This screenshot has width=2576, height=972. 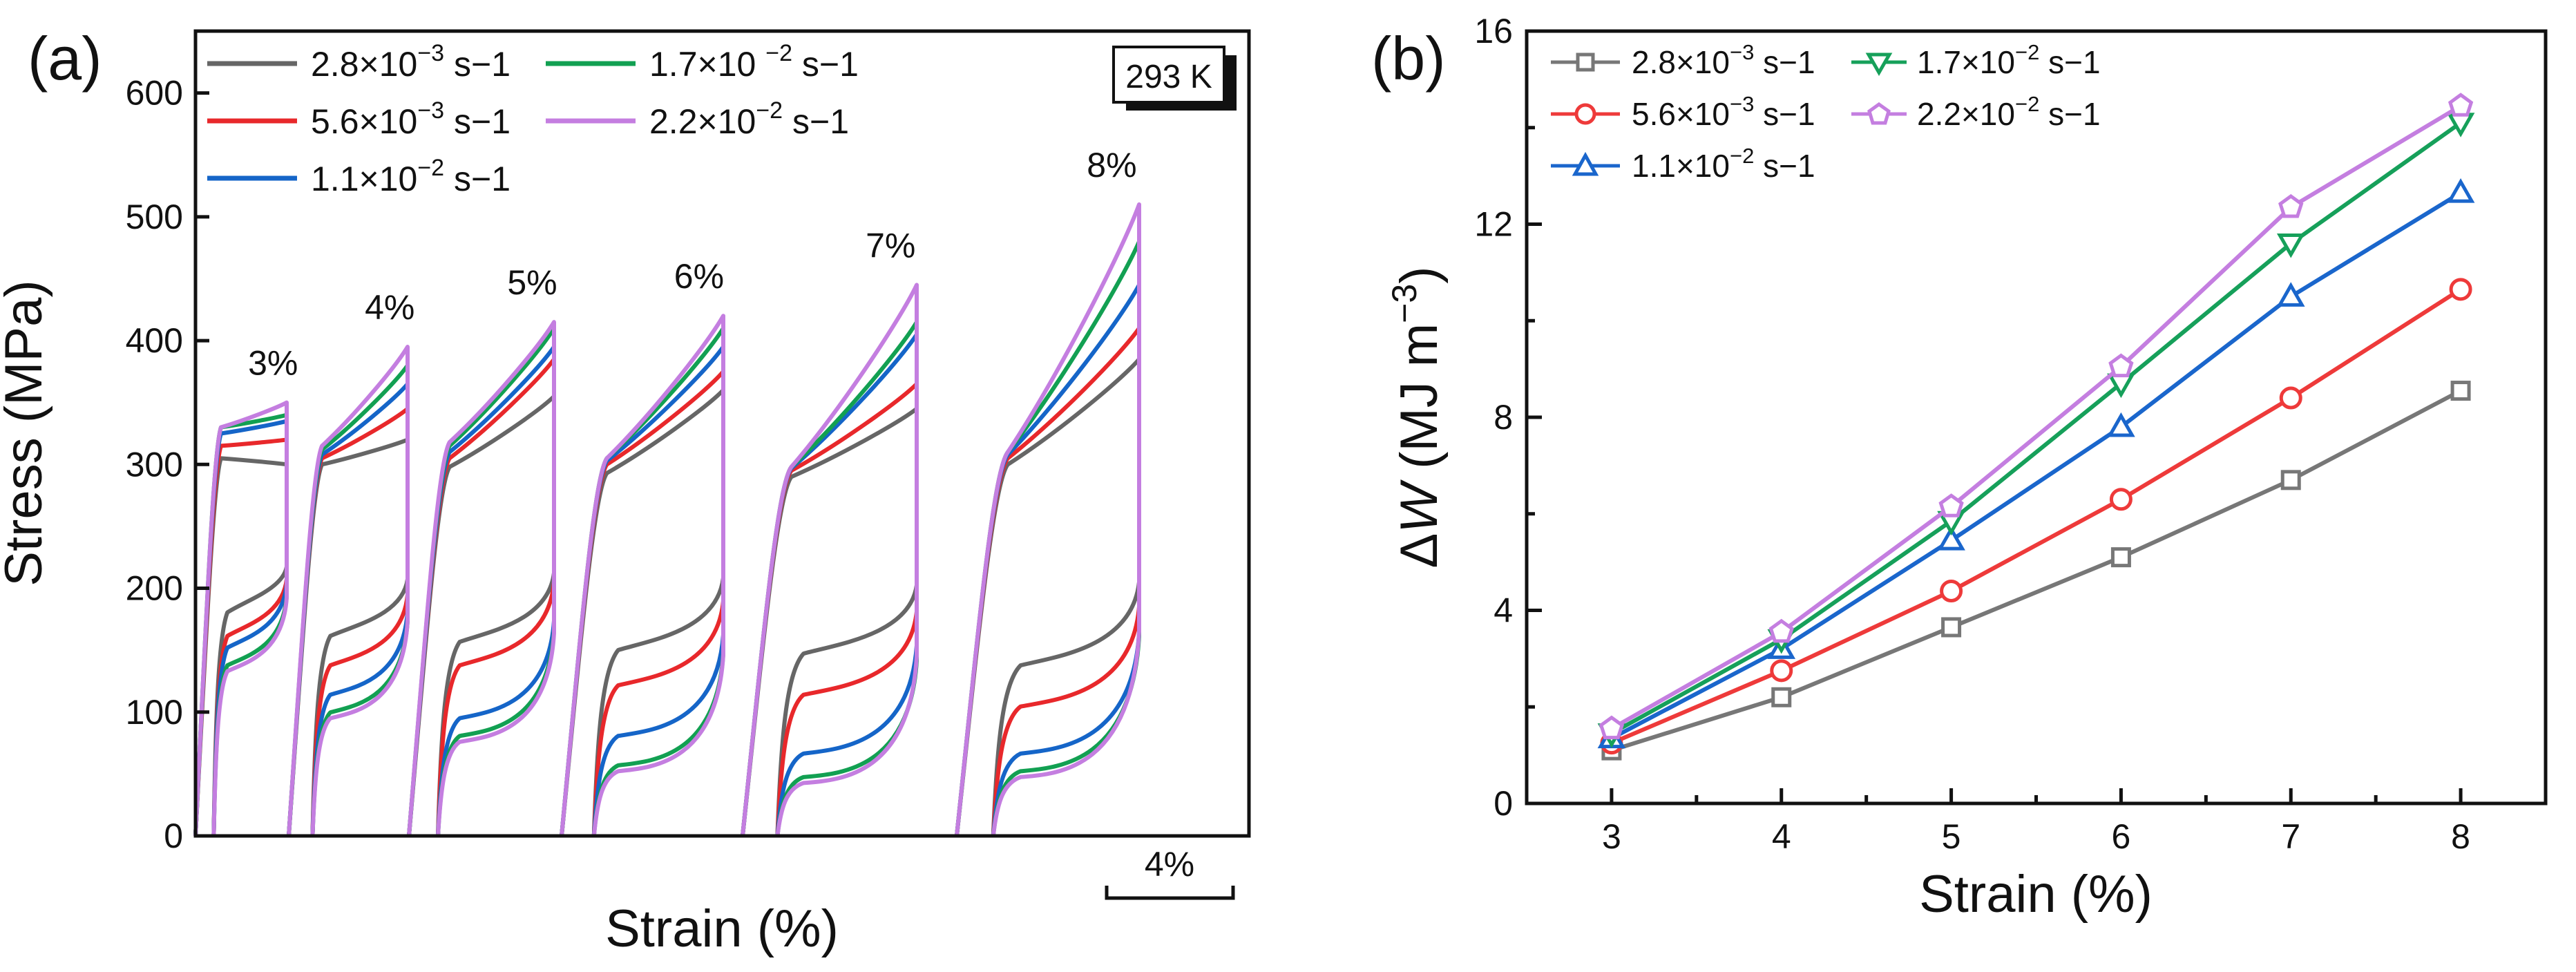 What do you see at coordinates (1879, 65) in the screenshot?
I see `legend-b-marker-s17` at bounding box center [1879, 65].